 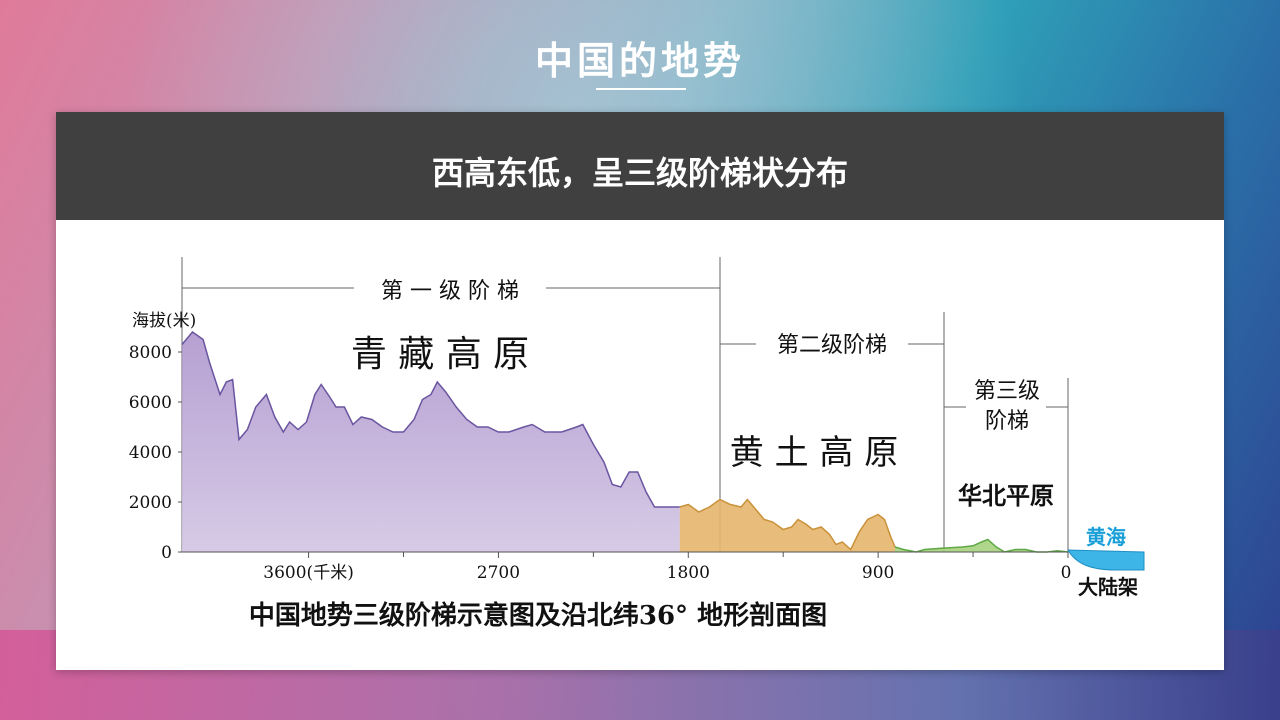 What do you see at coordinates (1006, 495) in the screenshot?
I see `label-north-china-plain: 华北平原` at bounding box center [1006, 495].